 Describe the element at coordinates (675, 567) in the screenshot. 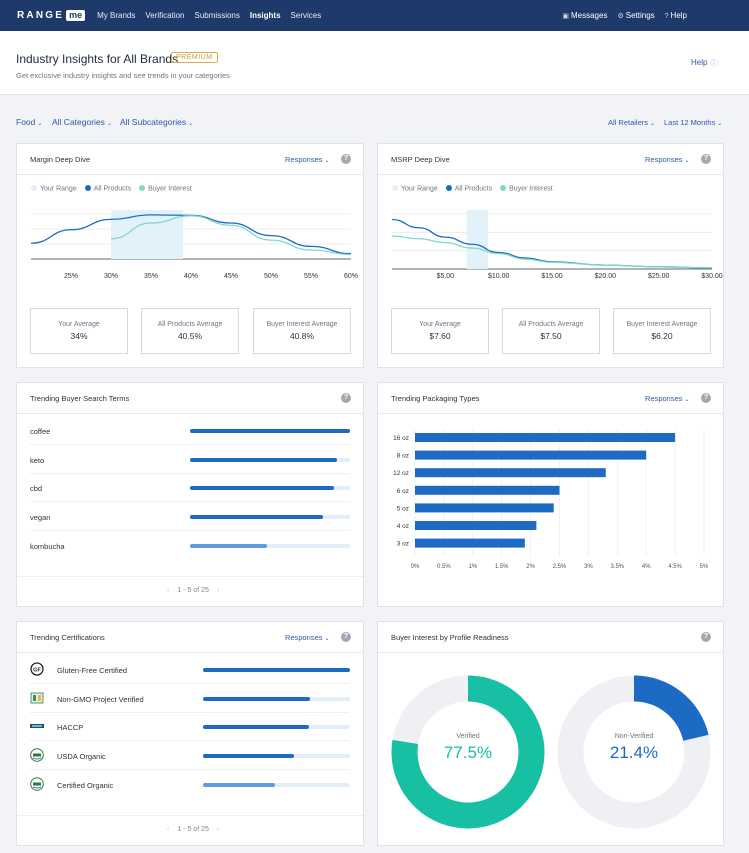

I see `x-tick-label: 4.5%` at that location.